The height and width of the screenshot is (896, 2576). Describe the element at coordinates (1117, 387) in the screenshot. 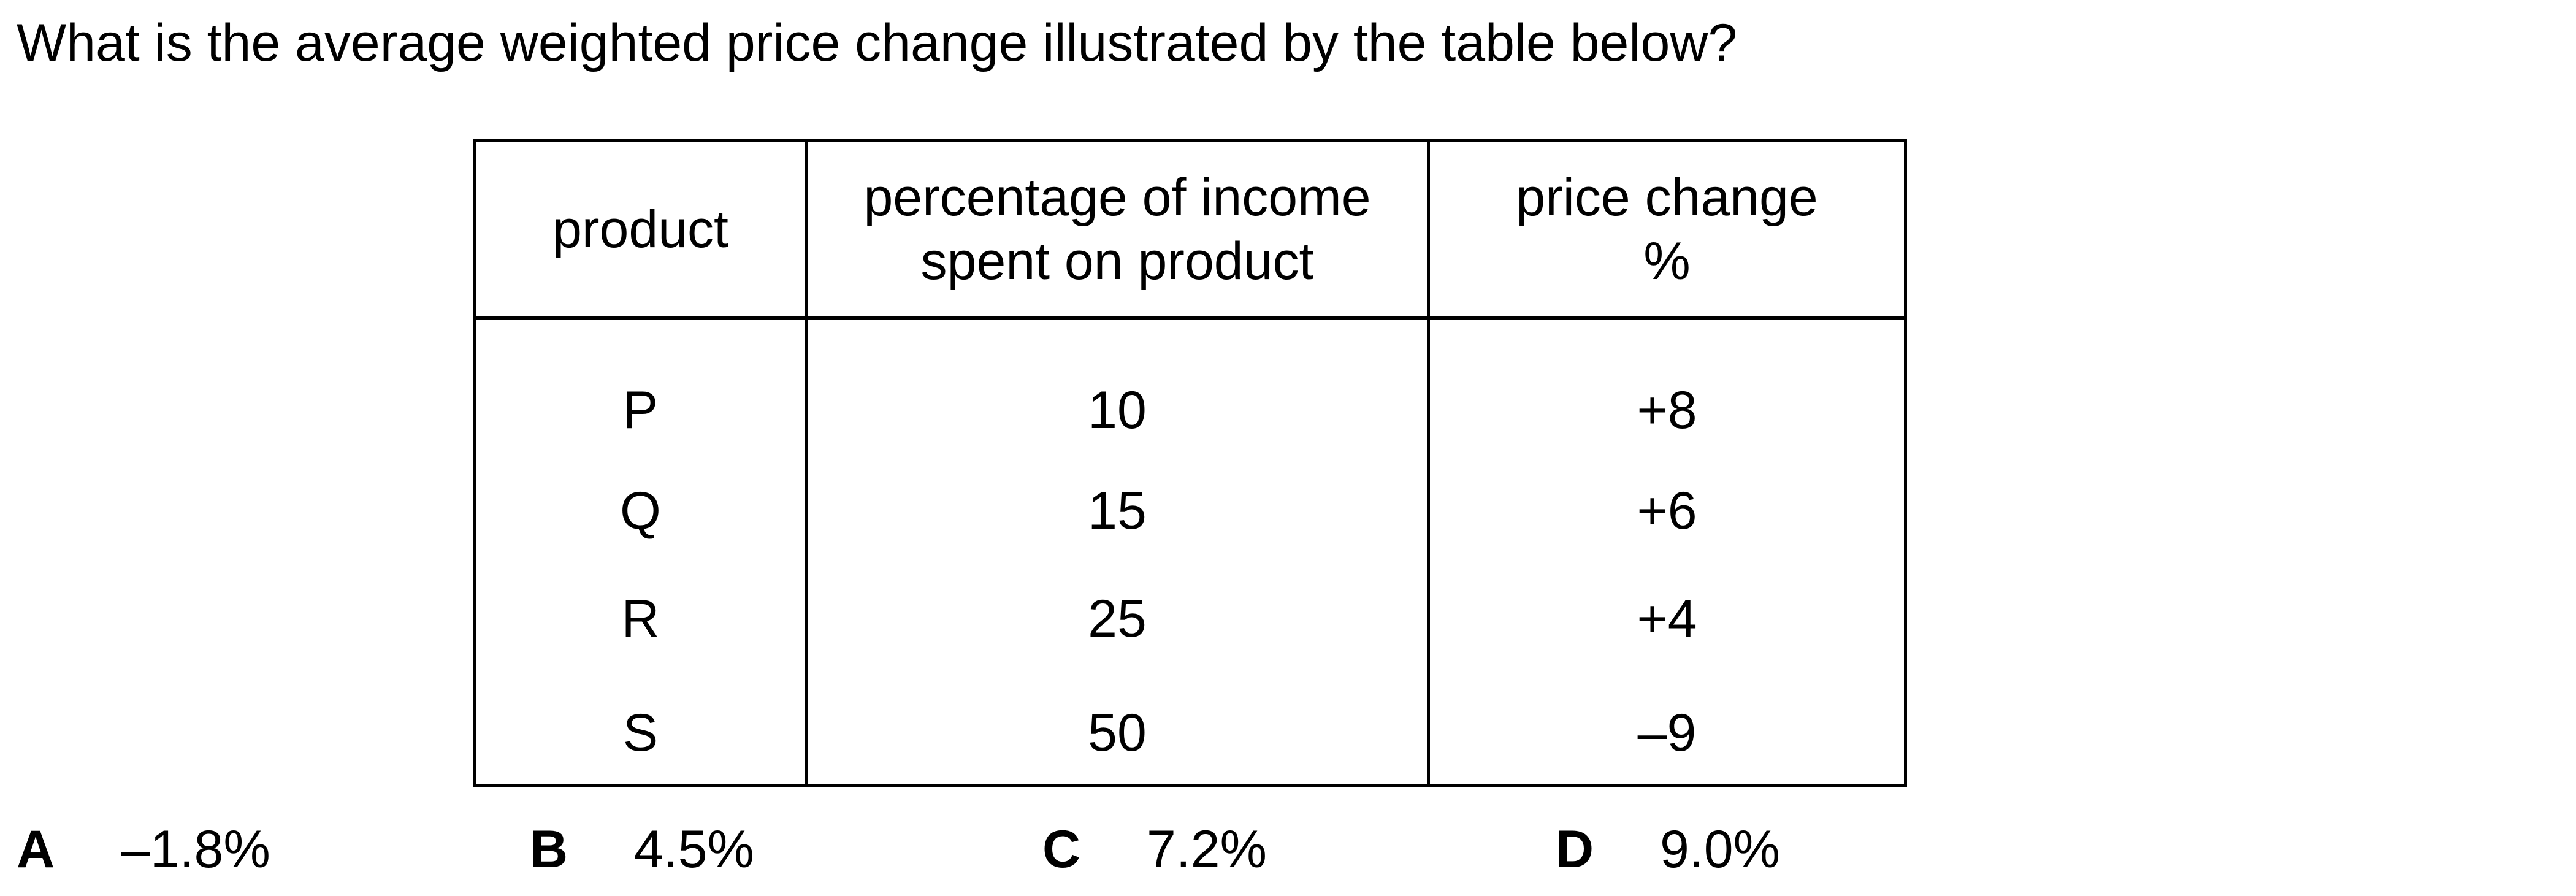

I see `cell-percentage: 10` at that location.